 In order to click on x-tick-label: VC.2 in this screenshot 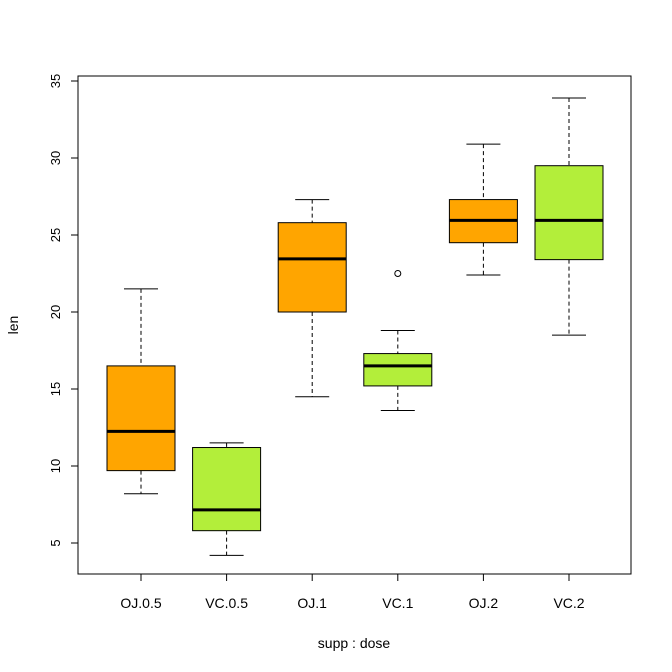, I will do `click(568, 603)`.